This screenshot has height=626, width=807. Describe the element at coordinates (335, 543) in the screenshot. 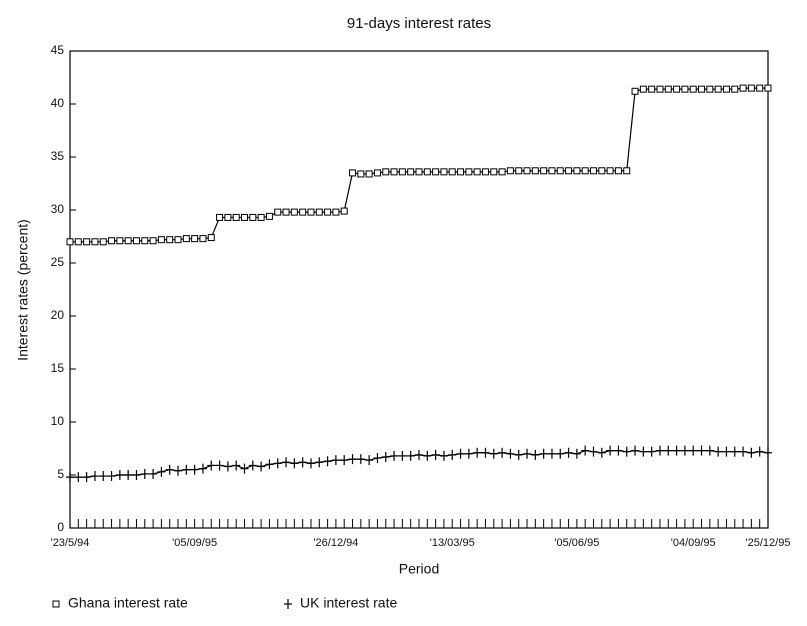

I see `x-tick-label: '26/12/94` at that location.